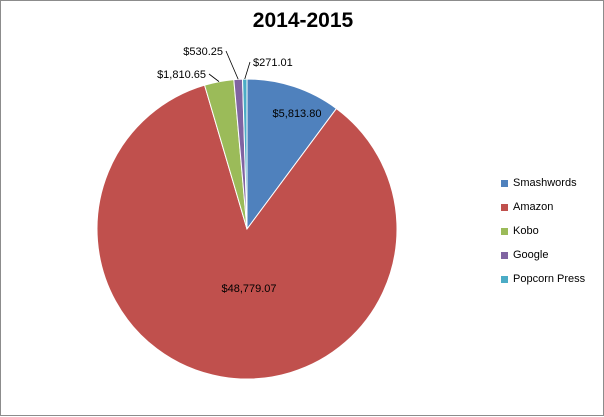 The width and height of the screenshot is (604, 417). What do you see at coordinates (533, 207) in the screenshot?
I see `legend-label: Amazon` at bounding box center [533, 207].